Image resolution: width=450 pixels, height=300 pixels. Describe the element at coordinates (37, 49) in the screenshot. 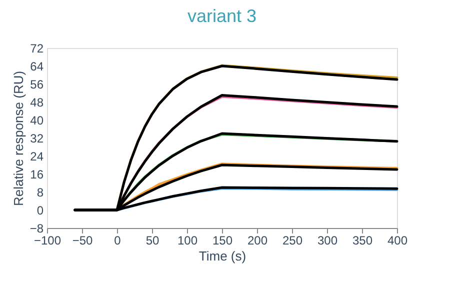

I see `y-tick-label: 72` at that location.